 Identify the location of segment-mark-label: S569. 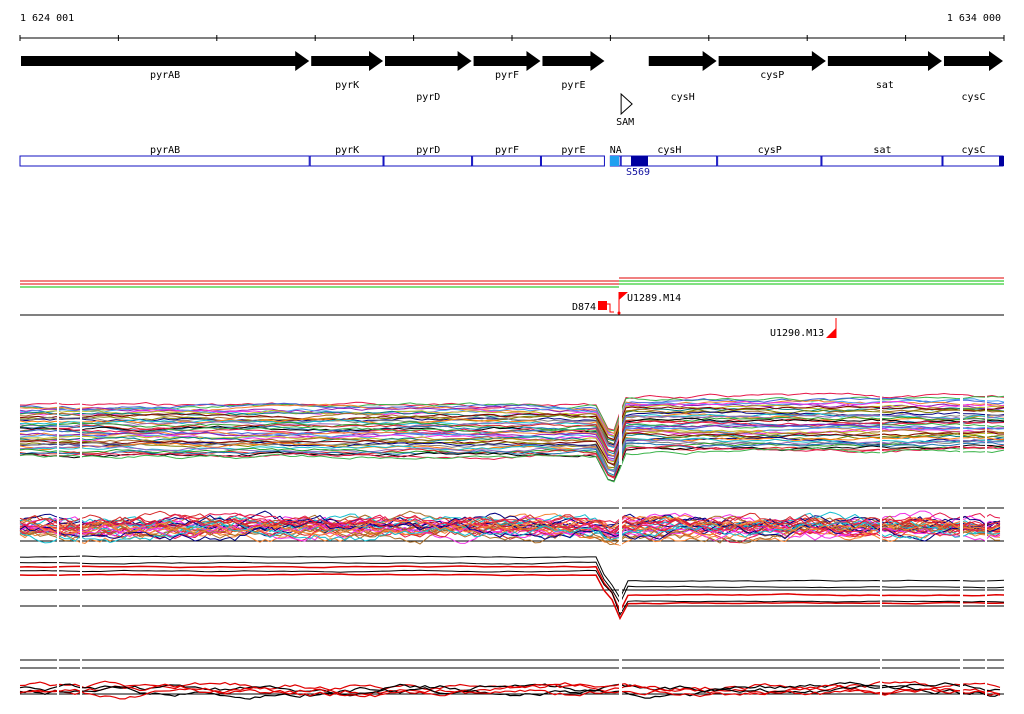
(638, 172).